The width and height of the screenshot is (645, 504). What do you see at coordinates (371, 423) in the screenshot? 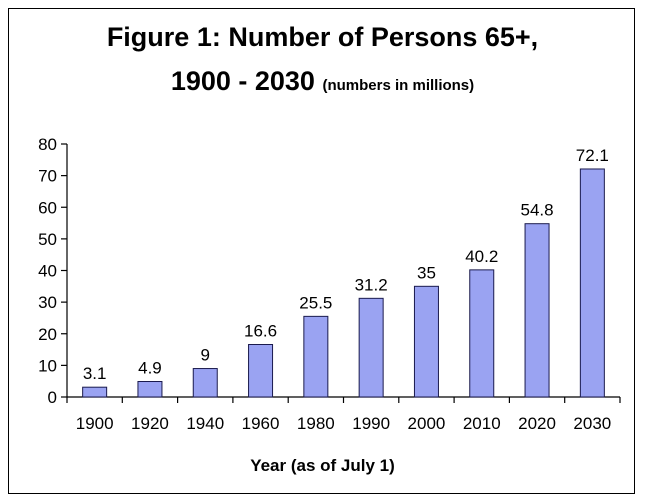
I see `x-tick-label-1990: 1990` at bounding box center [371, 423].